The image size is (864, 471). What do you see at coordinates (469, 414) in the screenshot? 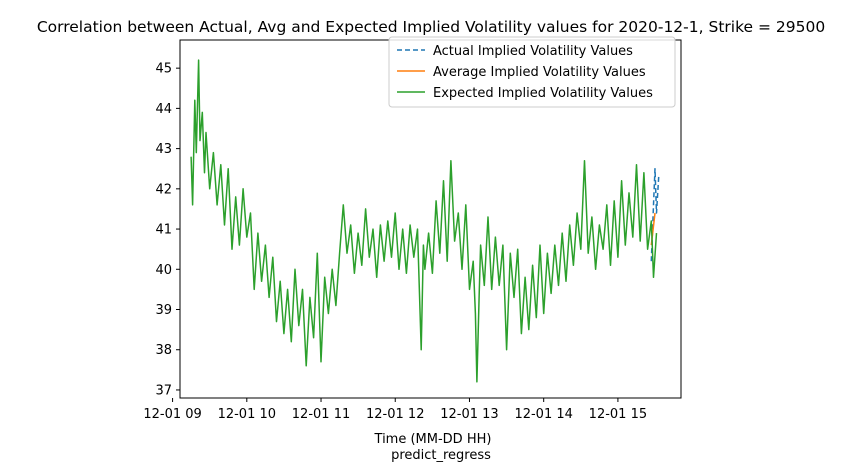
I see `x-tick-label-4: 12-01 13` at bounding box center [469, 414].